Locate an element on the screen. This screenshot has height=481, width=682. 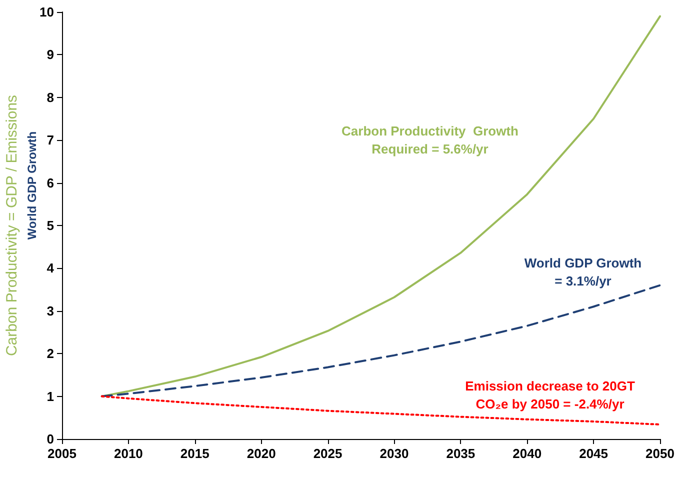
y-tick-label: 7 is located at coordinates (50, 140).